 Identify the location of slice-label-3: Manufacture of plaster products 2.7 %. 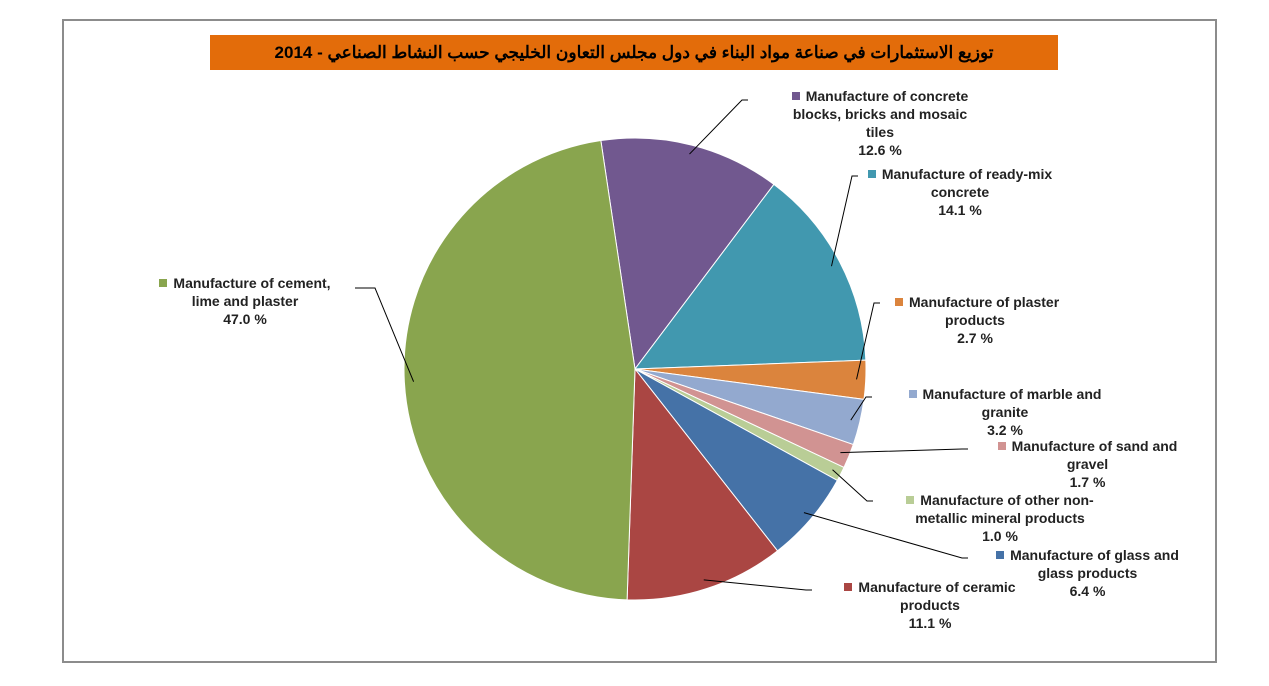
(977, 320).